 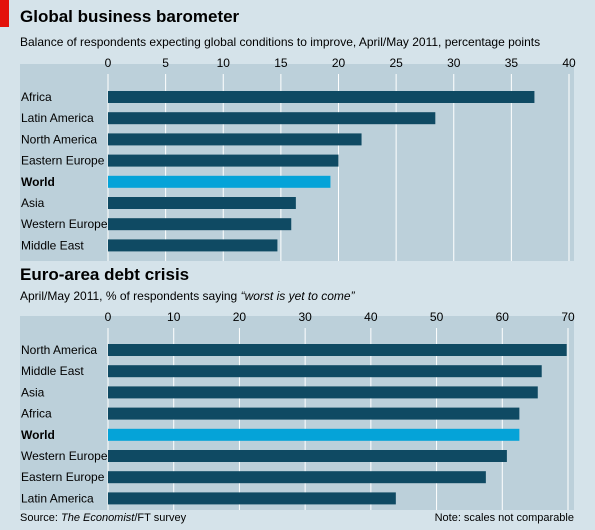 I want to click on chart1-category-label: World, so click(x=38, y=182).